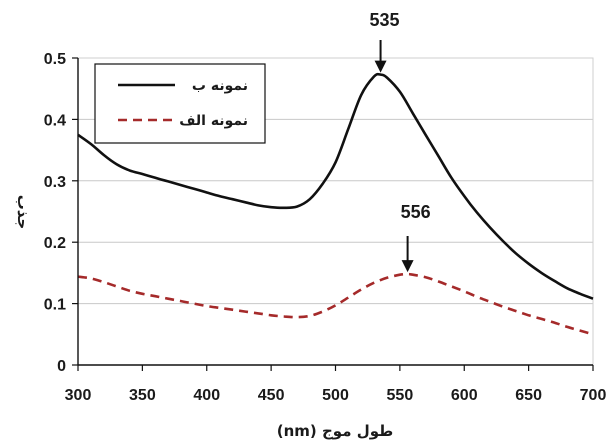 The height and width of the screenshot is (444, 610). What do you see at coordinates (385, 20) in the screenshot?
I see `peak-label-535: 535` at bounding box center [385, 20].